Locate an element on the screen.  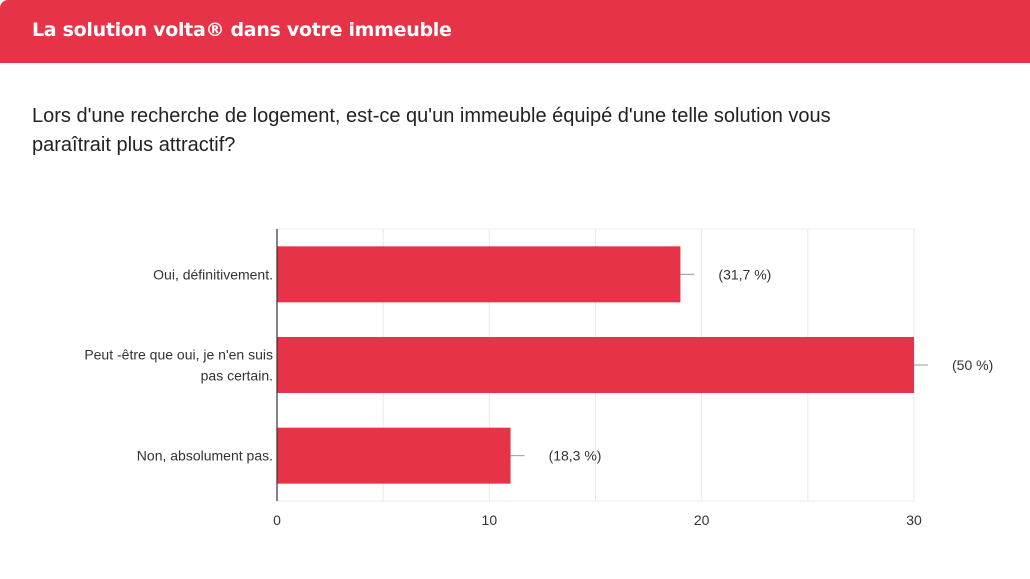
data-label: (31,7 %) is located at coordinates (744, 274).